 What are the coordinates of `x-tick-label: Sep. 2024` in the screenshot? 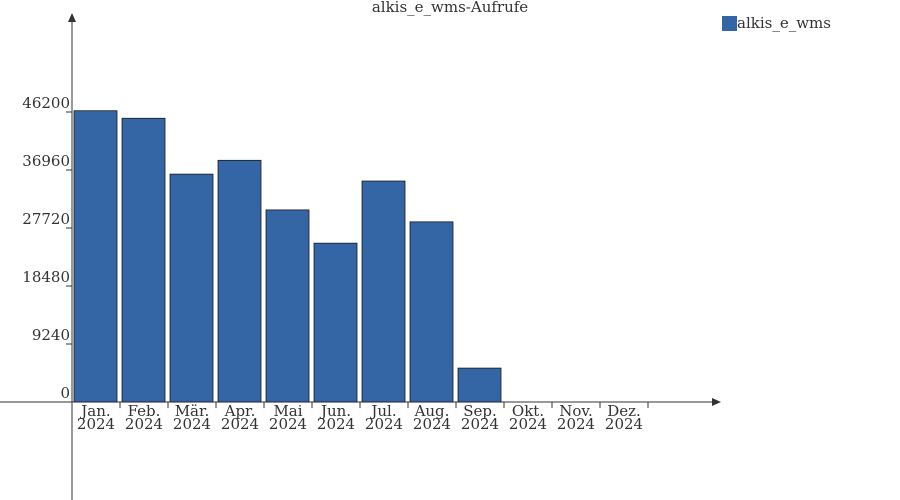 It's located at (480, 418).